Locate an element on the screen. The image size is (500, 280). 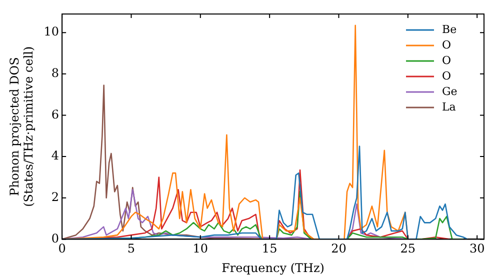
y-tick-label: 2 is located at coordinates (55, 197).